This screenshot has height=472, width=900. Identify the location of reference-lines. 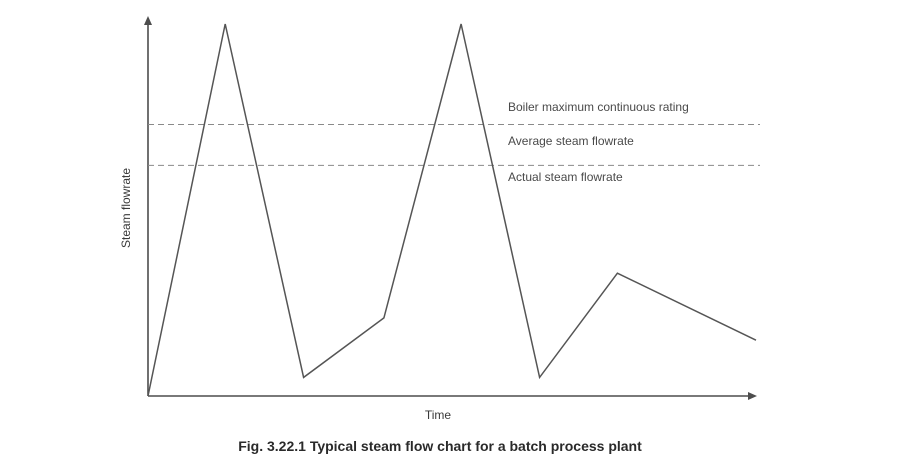
(454, 144).